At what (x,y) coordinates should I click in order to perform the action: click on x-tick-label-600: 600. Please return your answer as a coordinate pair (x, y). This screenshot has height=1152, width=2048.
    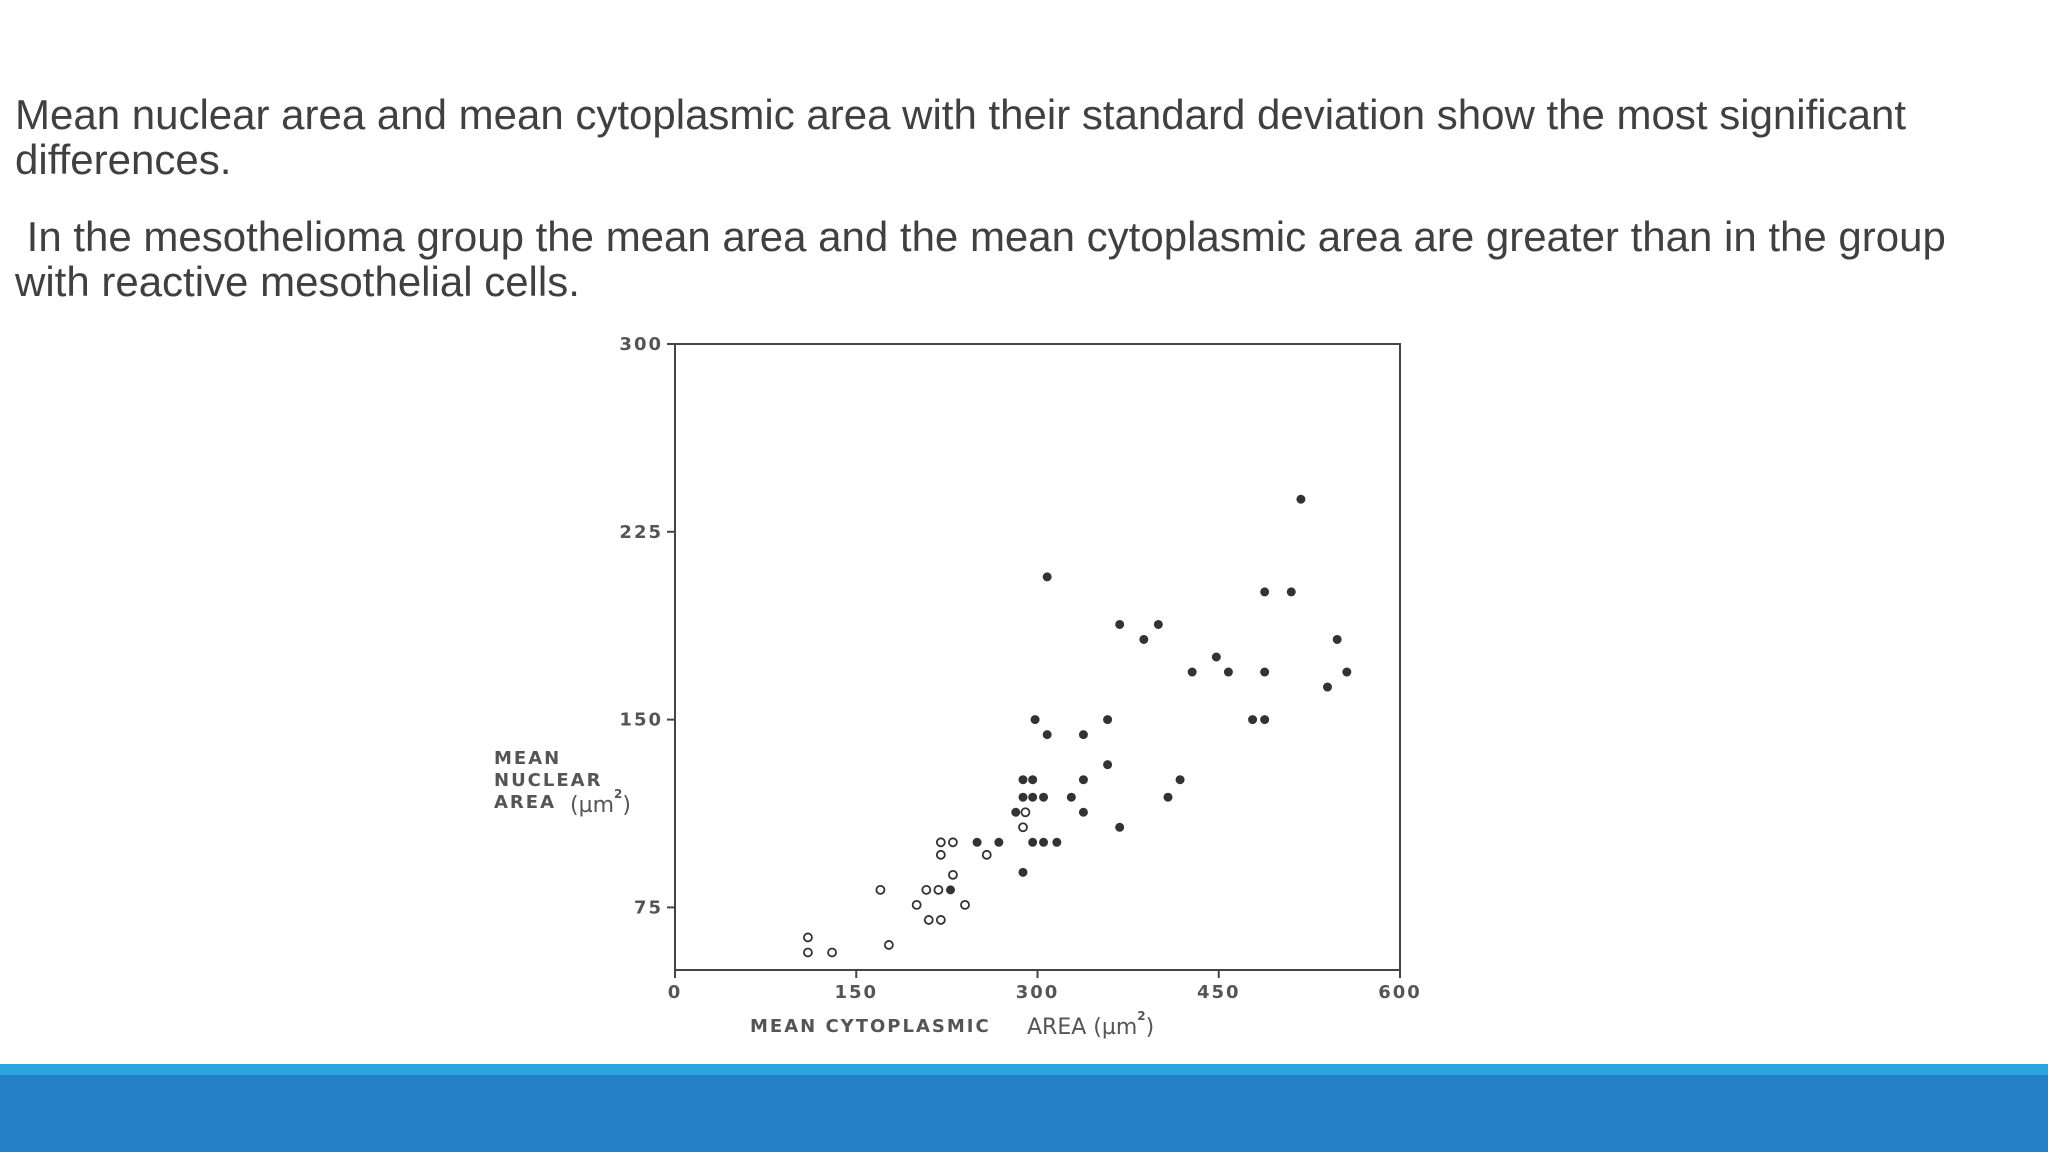
    Looking at the image, I should click on (1400, 992).